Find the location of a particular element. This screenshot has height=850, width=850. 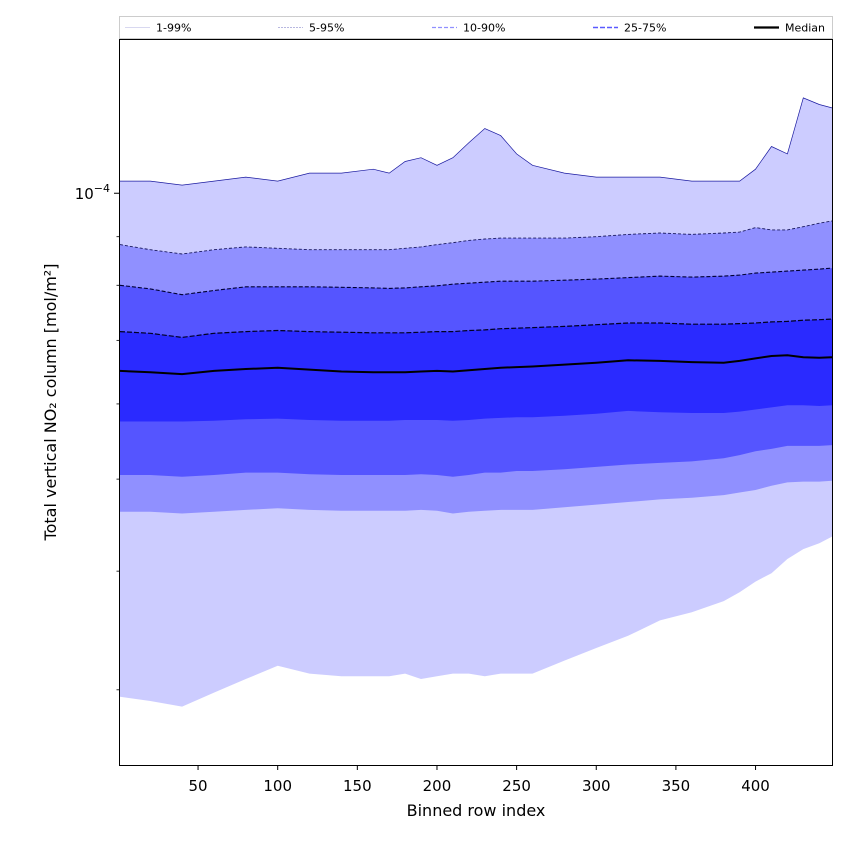

x-tick-label: 400 is located at coordinates (755, 786).